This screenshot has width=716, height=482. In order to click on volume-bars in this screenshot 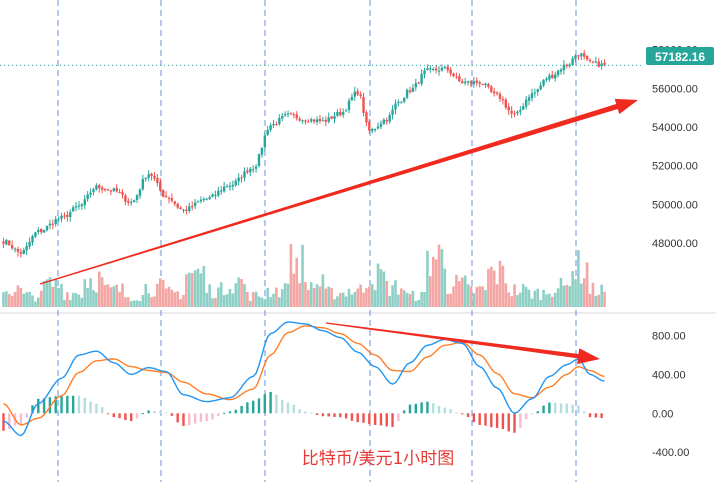, I will do `click(304, 275)`.